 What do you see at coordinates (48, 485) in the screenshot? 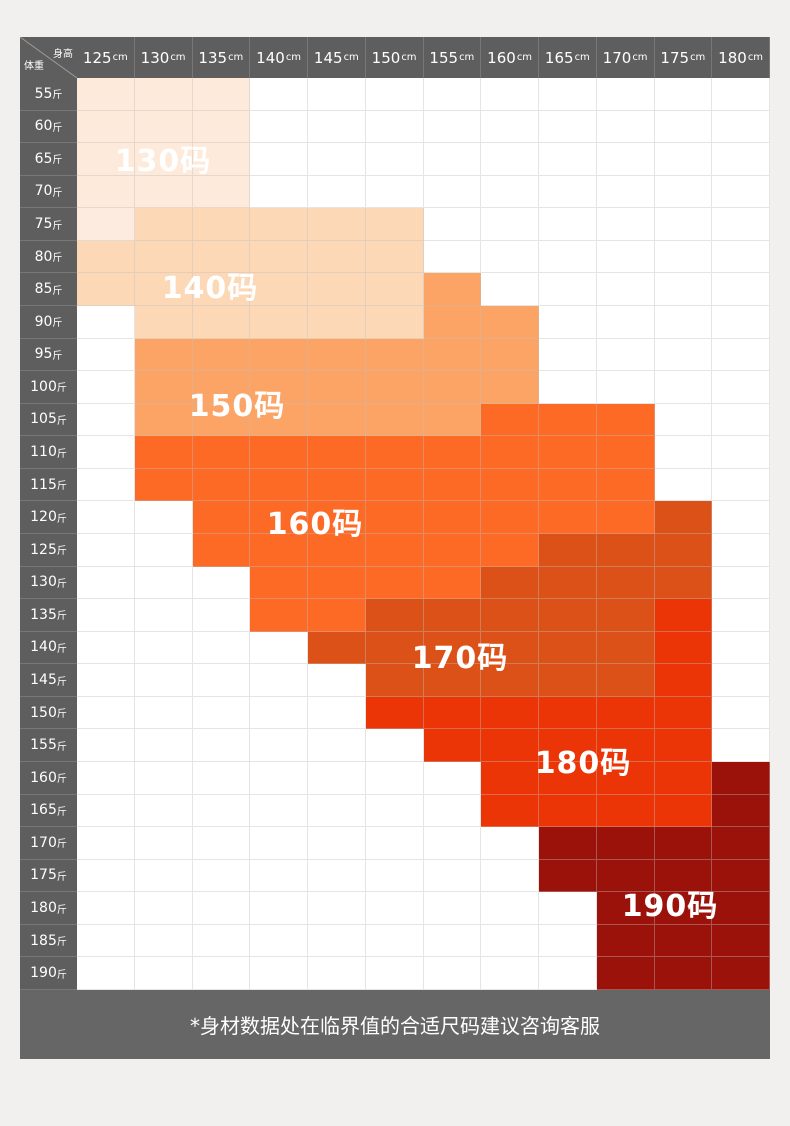
I see `weight-tick-115: 115 斤` at bounding box center [48, 485].